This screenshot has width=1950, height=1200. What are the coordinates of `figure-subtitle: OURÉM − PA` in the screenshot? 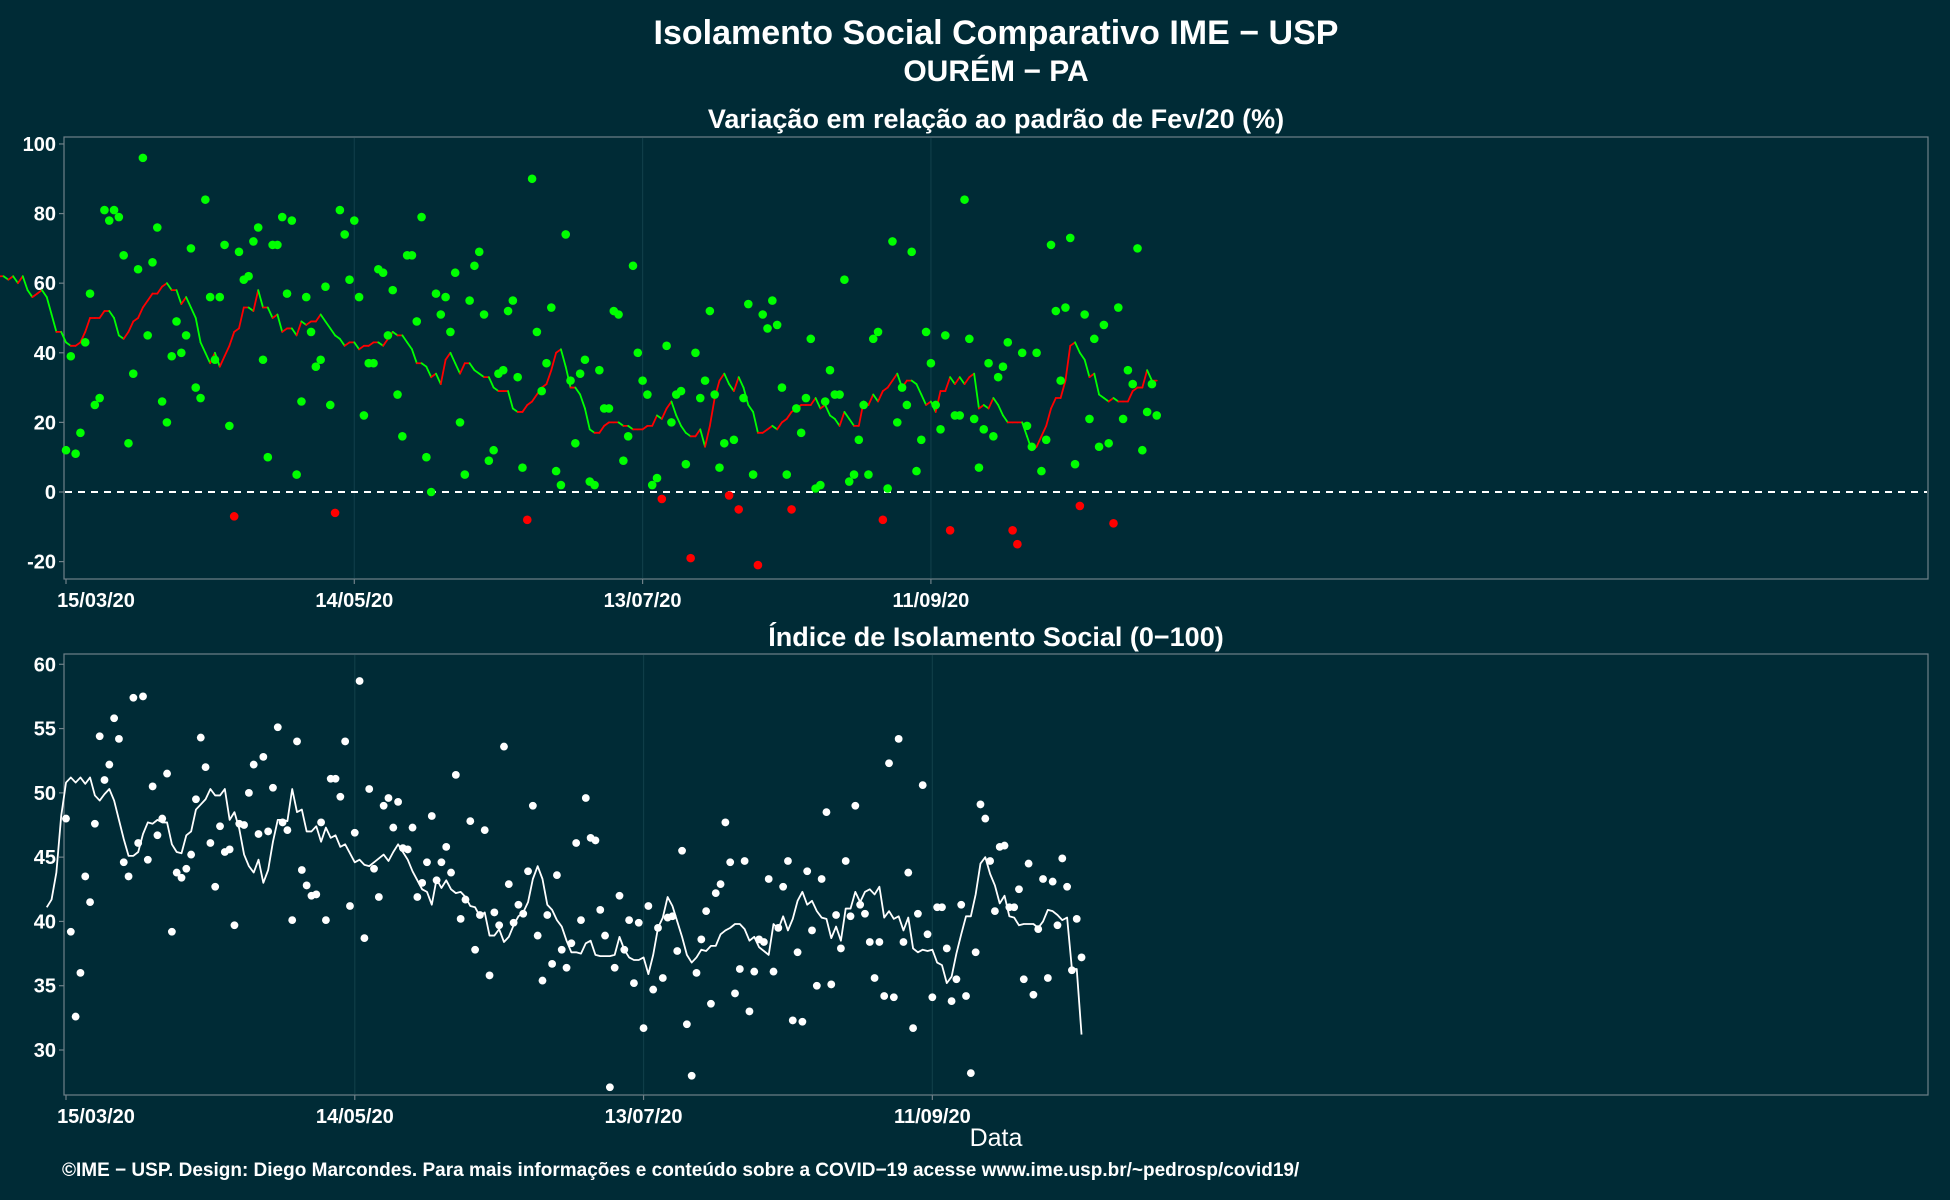 It's located at (995, 71).